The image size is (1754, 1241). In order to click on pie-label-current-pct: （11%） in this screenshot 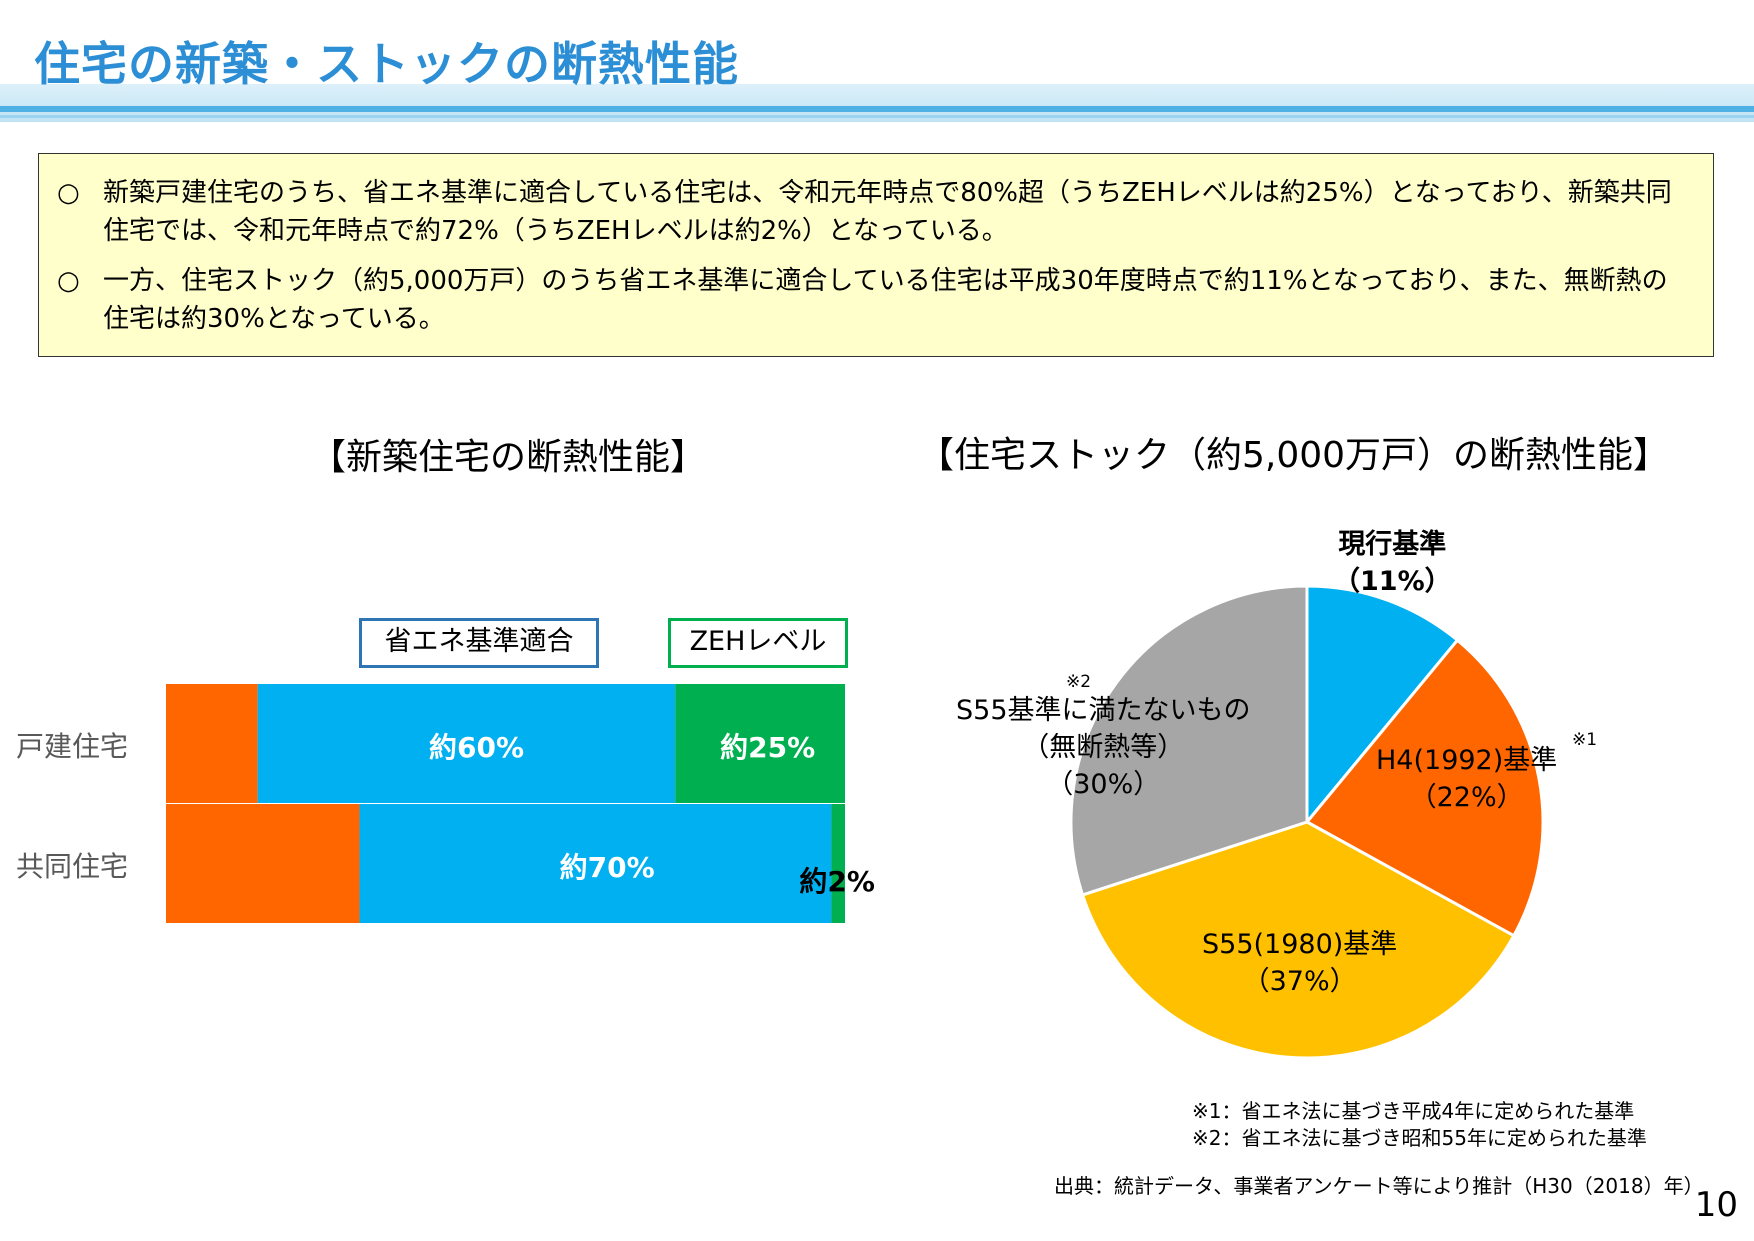, I will do `click(1392, 581)`.